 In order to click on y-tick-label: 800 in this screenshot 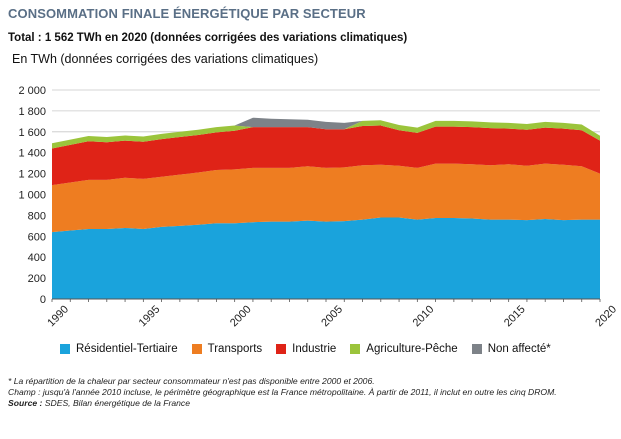, I will do `click(37, 216)`.